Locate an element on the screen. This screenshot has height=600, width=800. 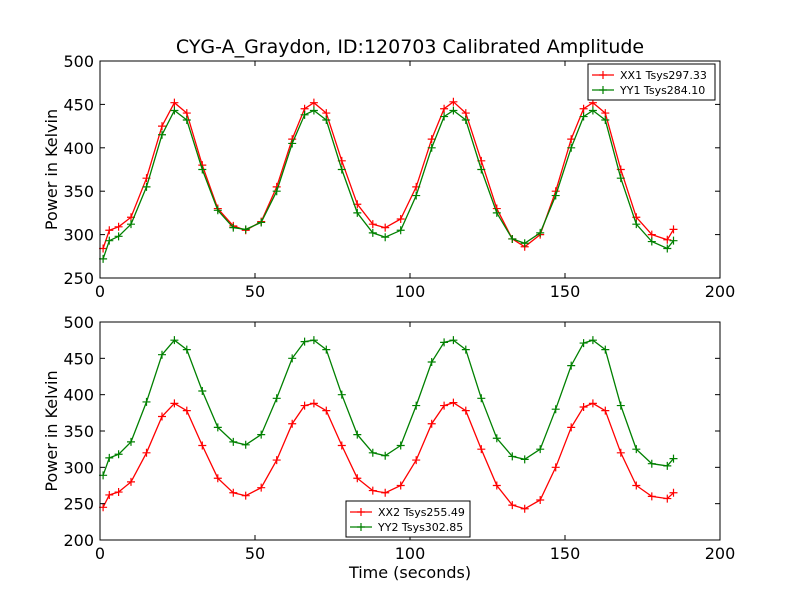
legend-label: YY1 Tsys284.10 is located at coordinates (662, 90).